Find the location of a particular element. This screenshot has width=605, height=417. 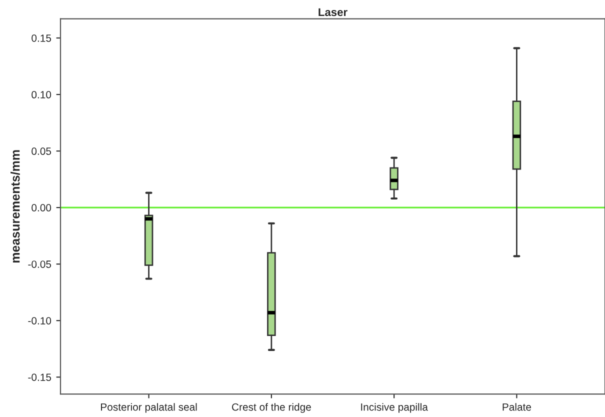

y-tick-label: -0.15 is located at coordinates (40, 377).